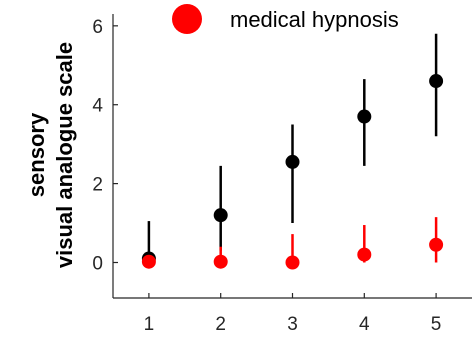 This screenshot has width=476, height=337. What do you see at coordinates (187, 19) in the screenshot?
I see `legend-marker-medical-hypnosis` at bounding box center [187, 19].